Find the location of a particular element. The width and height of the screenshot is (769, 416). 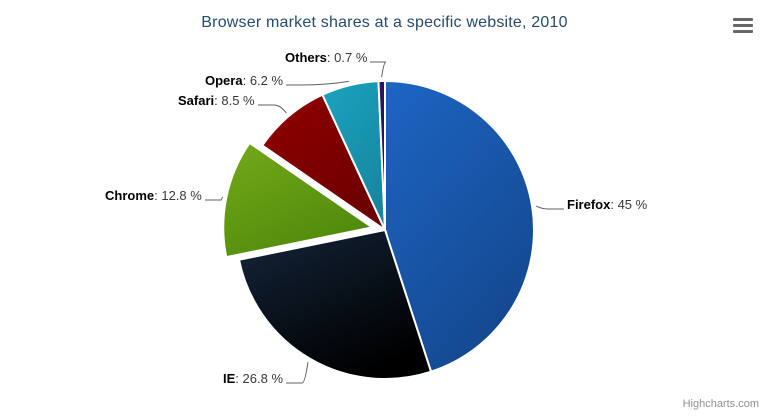

connector-safari is located at coordinates (272, 109).